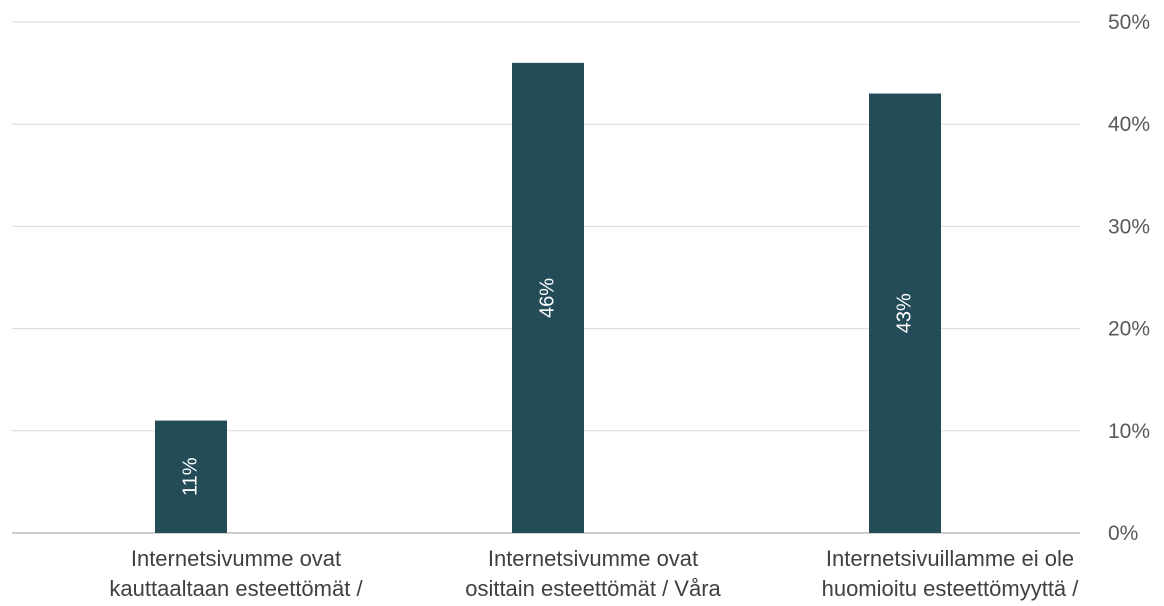  Describe the element at coordinates (1129, 431) in the screenshot. I see `y-tick-label: 10%` at that location.